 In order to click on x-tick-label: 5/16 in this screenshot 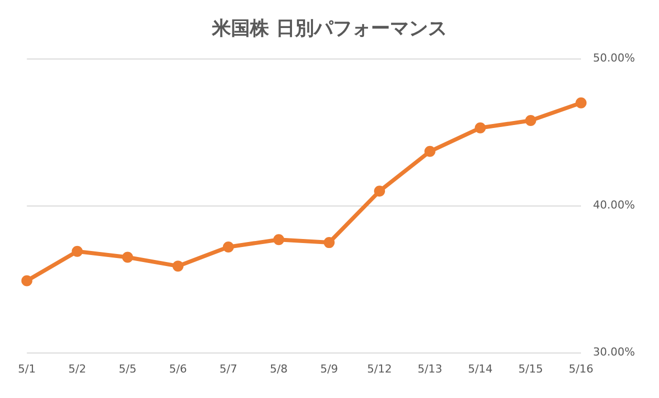, I will do `click(581, 369)`.